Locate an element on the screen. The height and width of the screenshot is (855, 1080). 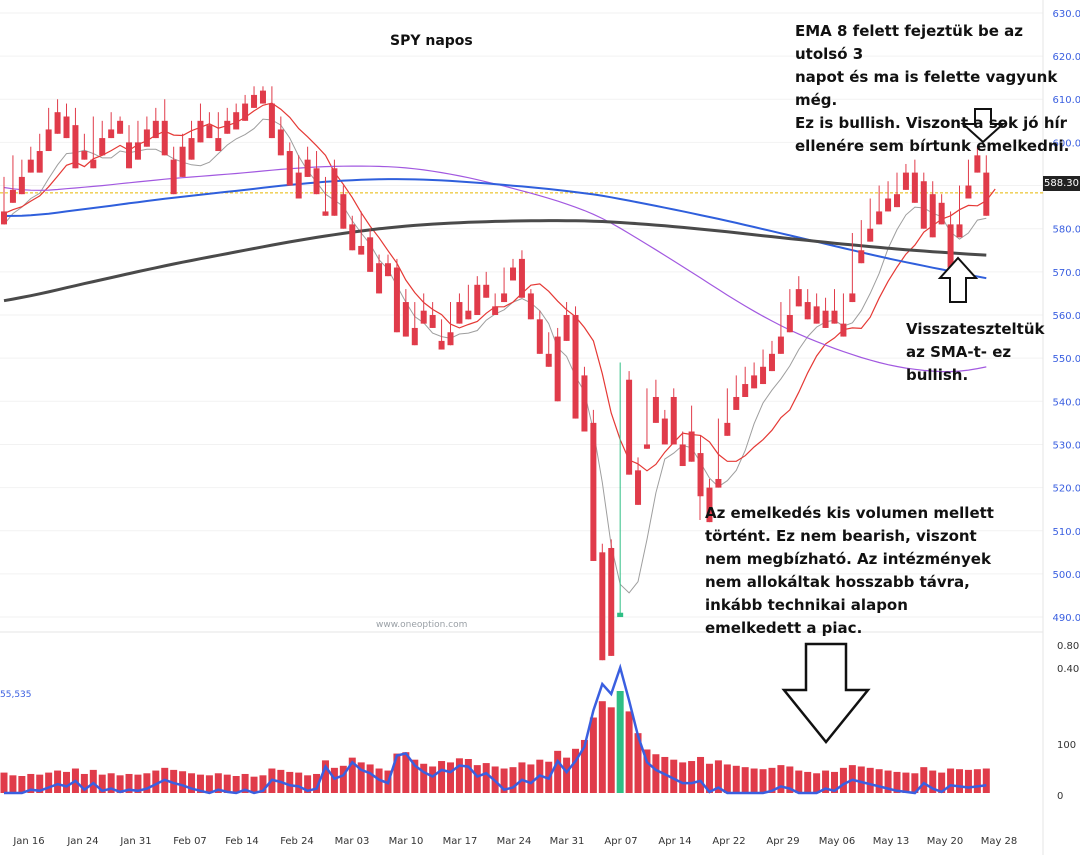
time-tick-label: Feb 24 is located at coordinates (297, 841).